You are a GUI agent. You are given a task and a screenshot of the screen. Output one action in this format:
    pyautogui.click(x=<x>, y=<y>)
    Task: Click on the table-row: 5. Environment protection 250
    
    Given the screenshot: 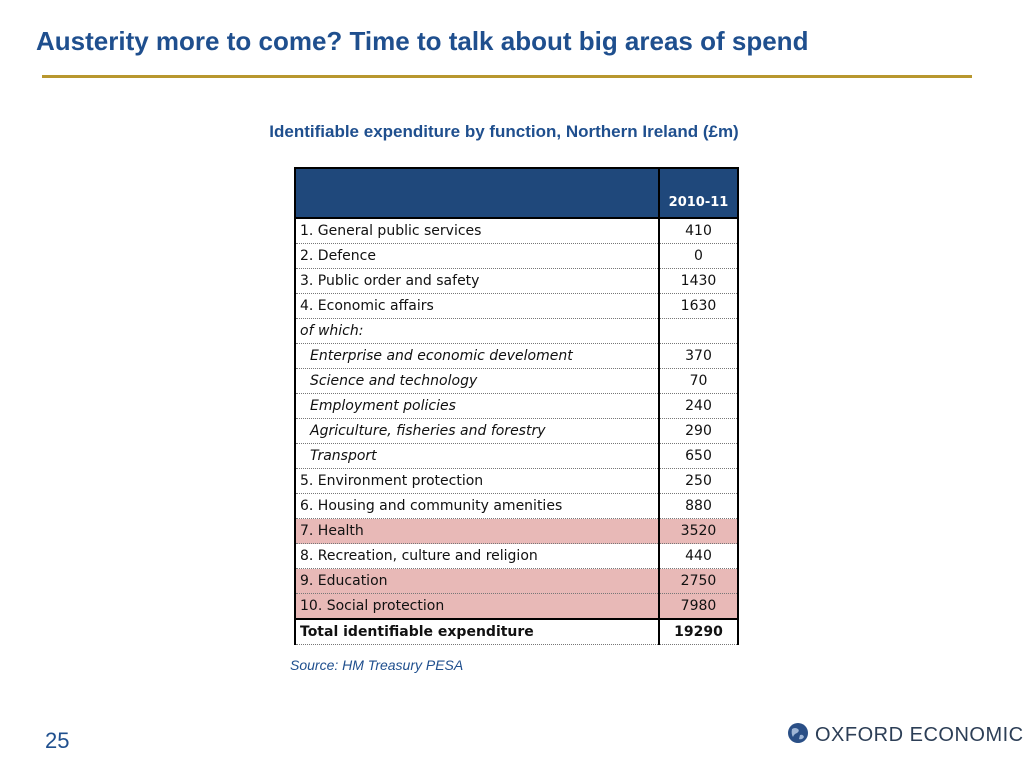 What is the action you would take?
    pyautogui.click(x=516, y=481)
    